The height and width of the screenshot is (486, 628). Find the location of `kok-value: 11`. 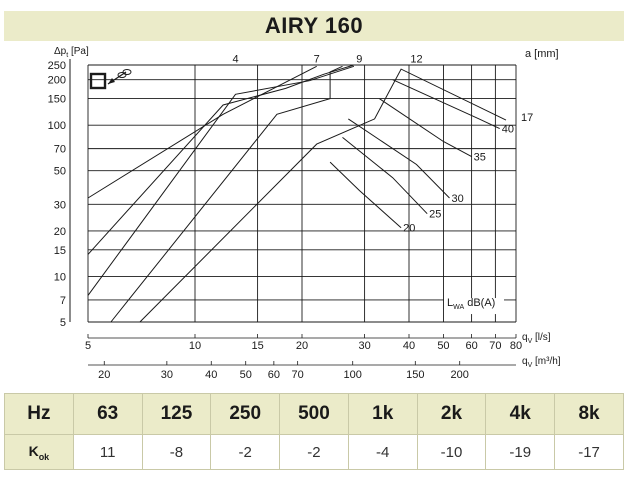

kok-value: 11 is located at coordinates (107, 452).